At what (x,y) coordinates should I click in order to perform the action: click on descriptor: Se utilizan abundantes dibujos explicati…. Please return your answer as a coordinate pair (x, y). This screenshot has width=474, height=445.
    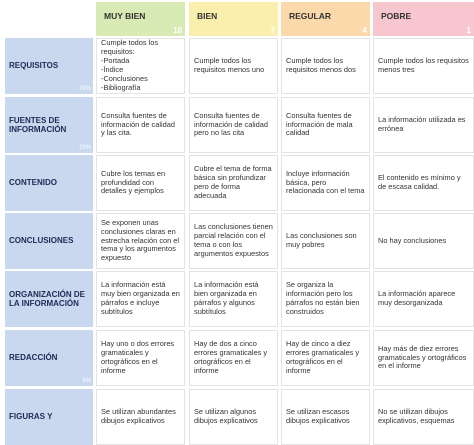
    Looking at the image, I should click on (140, 417).